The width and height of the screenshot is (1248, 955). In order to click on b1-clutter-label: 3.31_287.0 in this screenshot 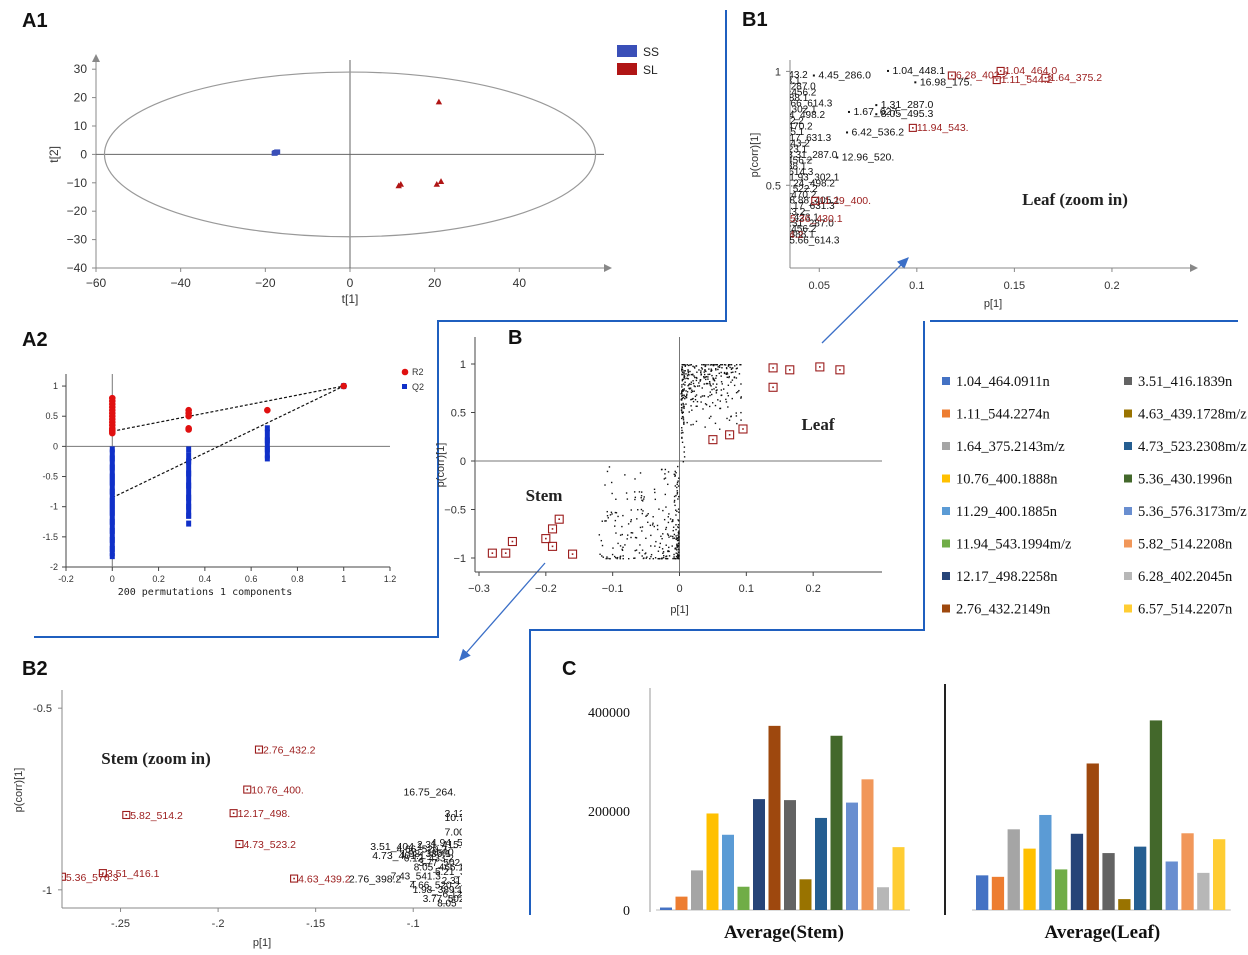, I will do `click(812, 155)`.